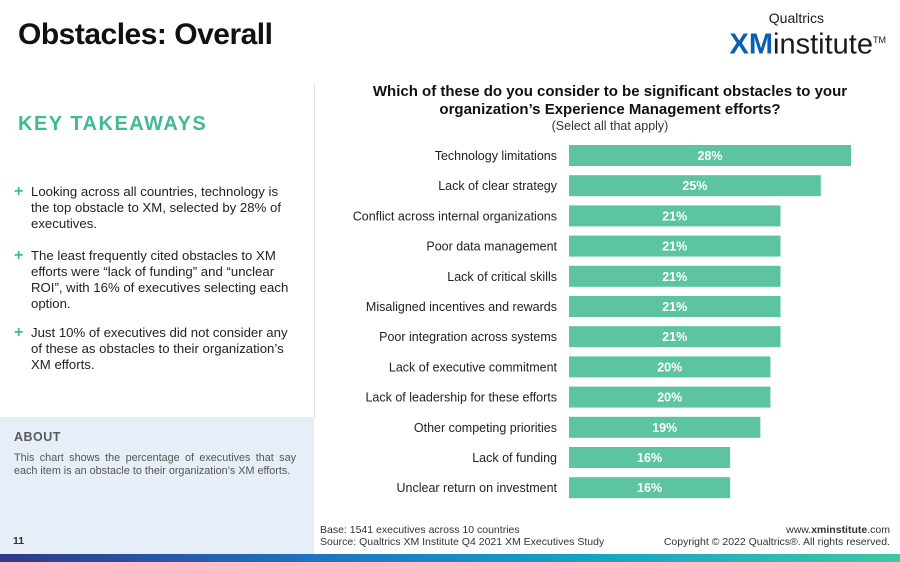 Image resolution: width=900 pixels, height=562 pixels. Describe the element at coordinates (145, 34) in the screenshot. I see `page-title: Obstacles: Overall` at that location.